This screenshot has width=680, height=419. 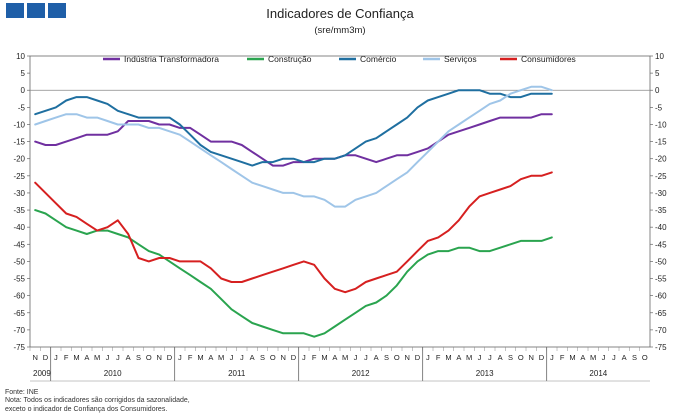 I want to click on y-tick-label-right: -55, so click(x=661, y=279).